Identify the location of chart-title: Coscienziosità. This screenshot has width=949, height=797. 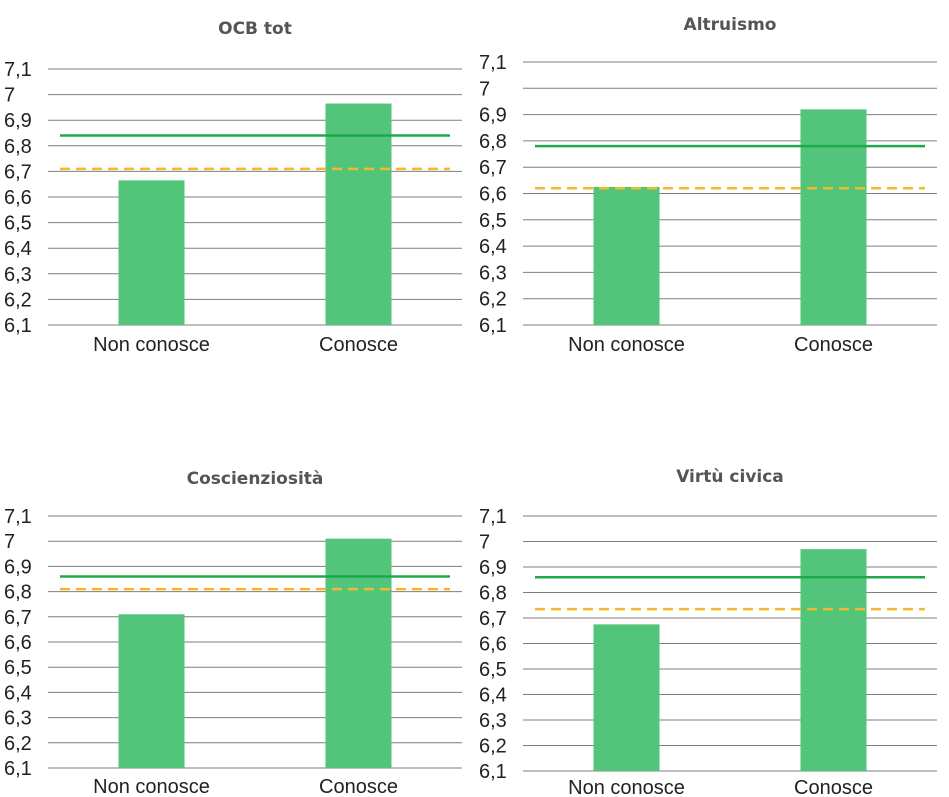
(255, 479).